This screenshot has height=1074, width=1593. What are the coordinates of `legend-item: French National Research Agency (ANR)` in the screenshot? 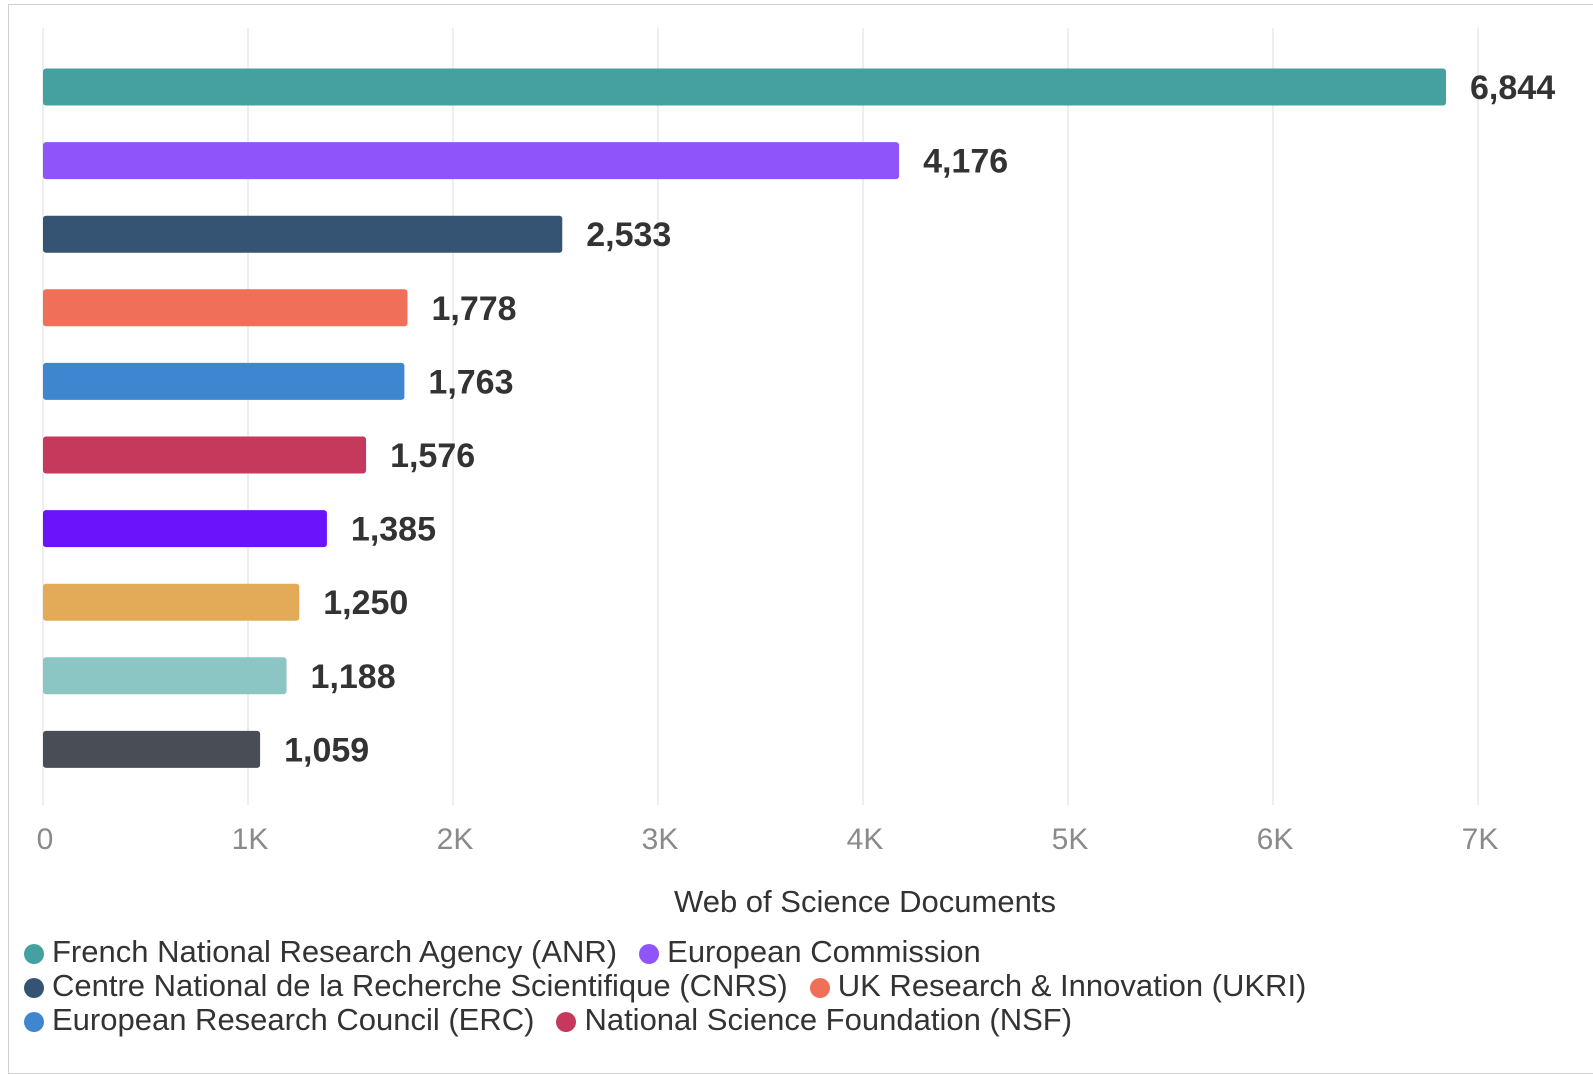 It's located at (320, 952).